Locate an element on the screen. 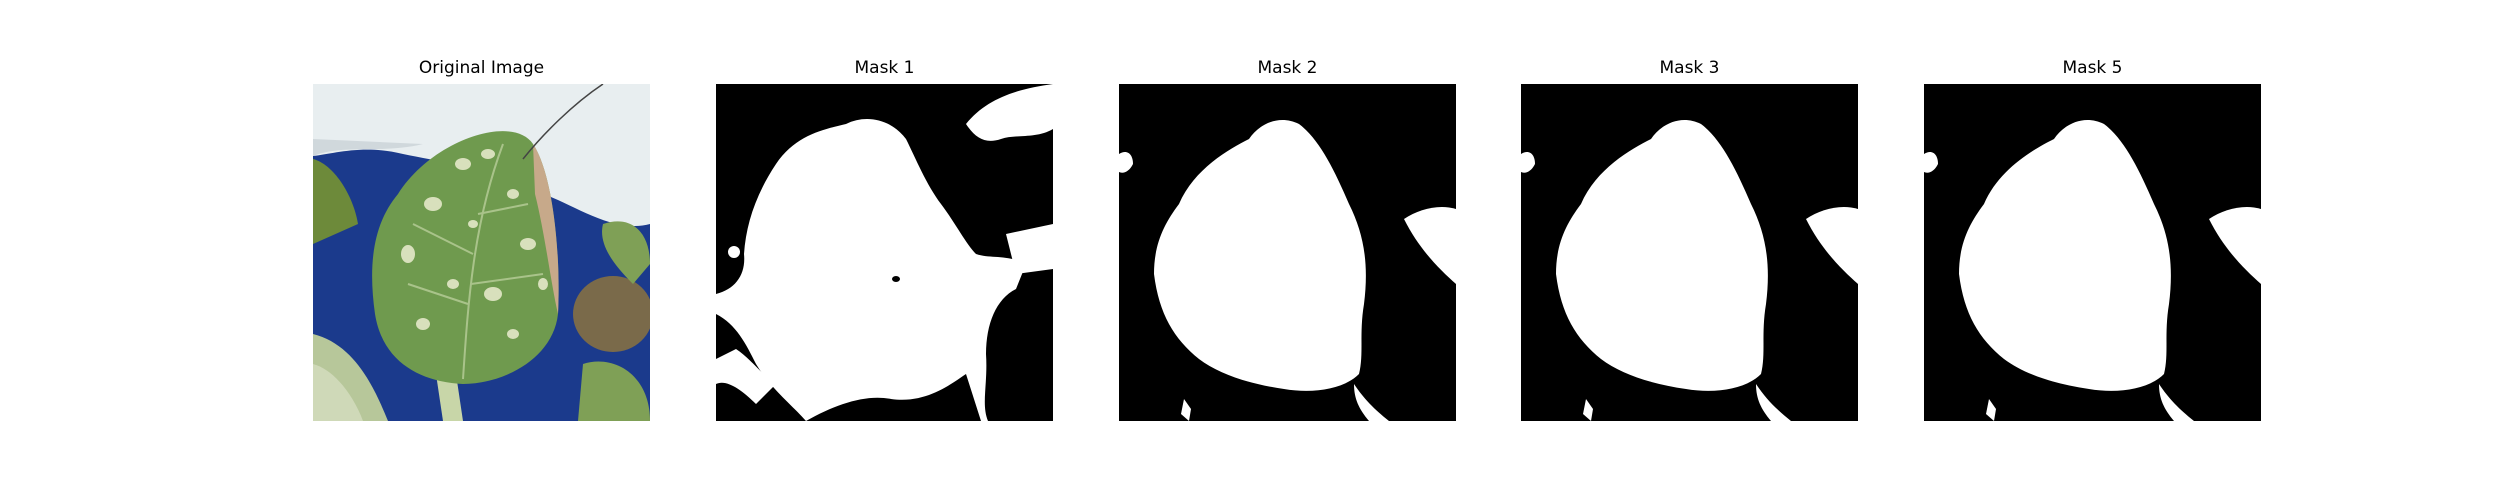  original-image is located at coordinates (481, 252).